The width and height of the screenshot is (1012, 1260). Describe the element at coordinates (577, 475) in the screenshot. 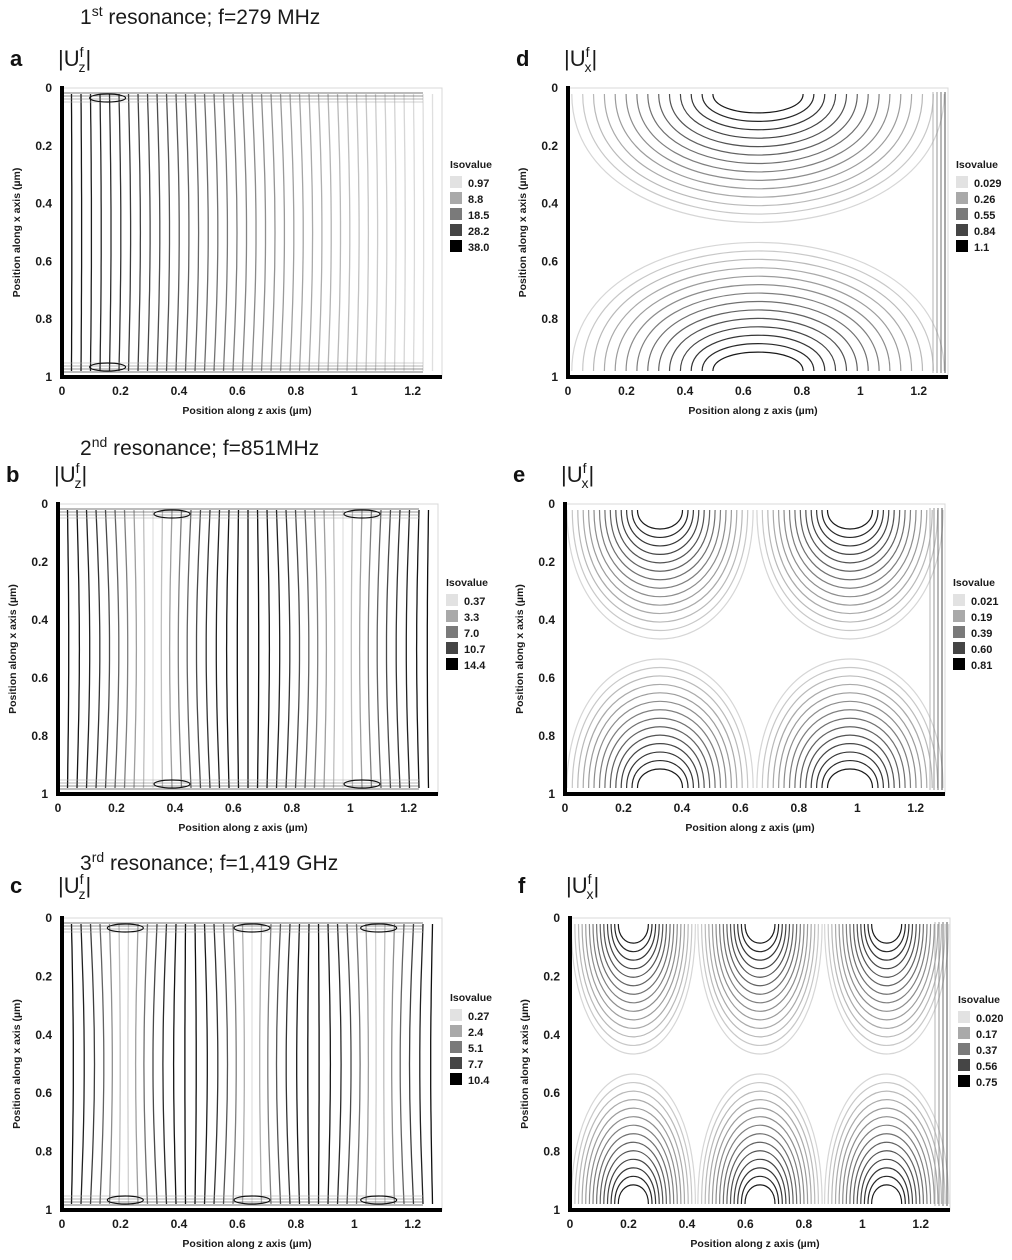

I see `quantity-label: |Uf x|` at that location.